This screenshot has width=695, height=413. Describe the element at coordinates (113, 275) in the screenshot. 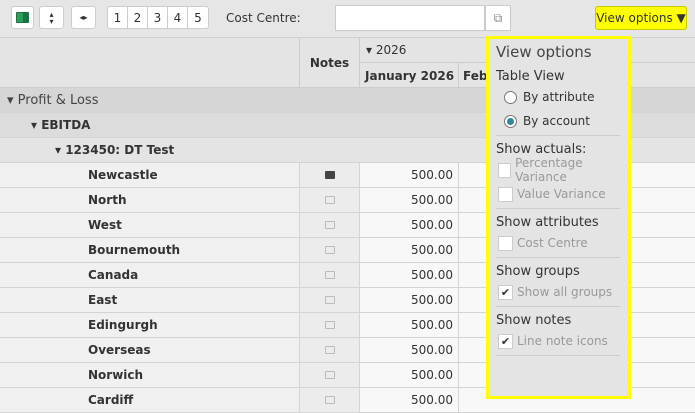

I see `row-label: Canada` at that location.